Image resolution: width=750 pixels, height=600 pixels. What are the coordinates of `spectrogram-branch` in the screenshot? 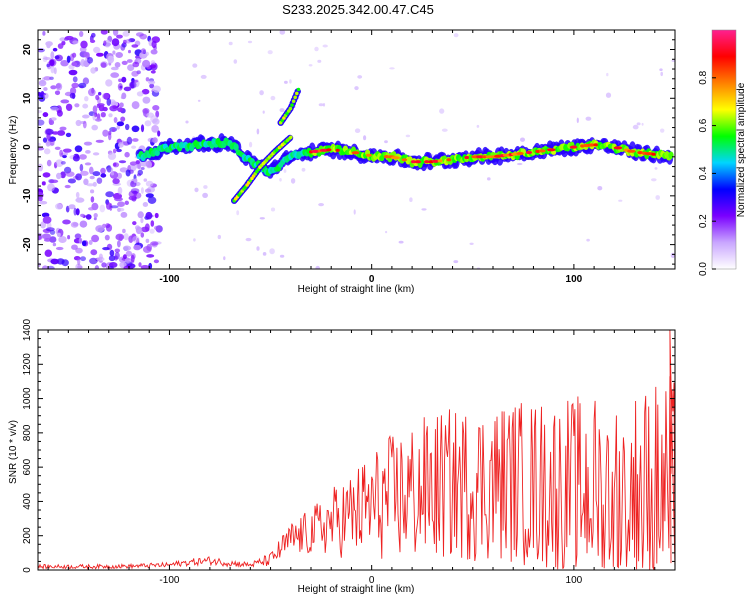 It's located at (262, 169).